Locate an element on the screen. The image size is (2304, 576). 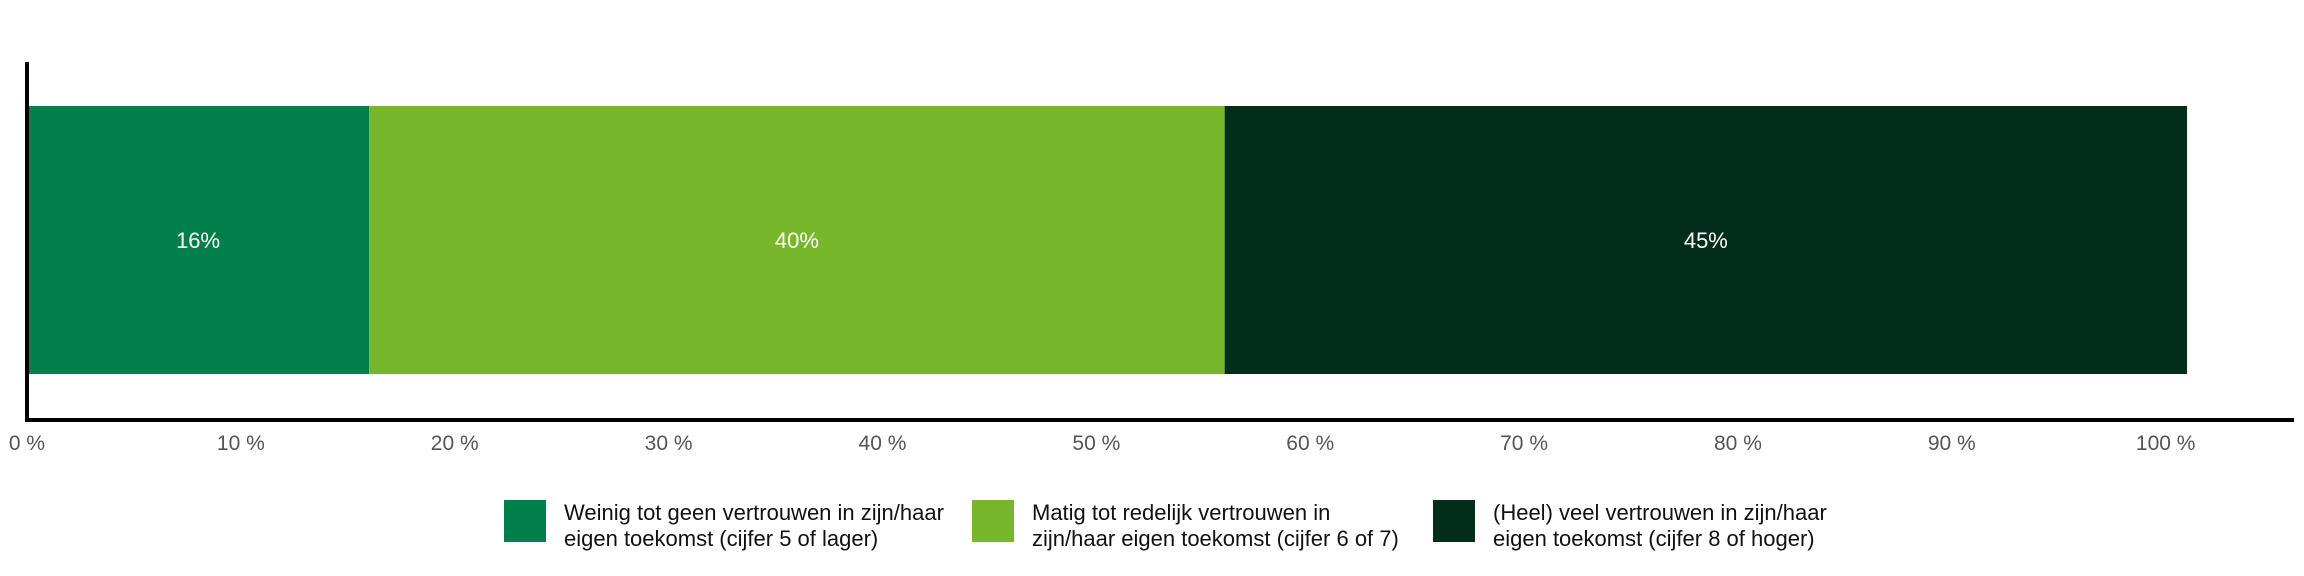
legend-swatch-high is located at coordinates (1454, 521).